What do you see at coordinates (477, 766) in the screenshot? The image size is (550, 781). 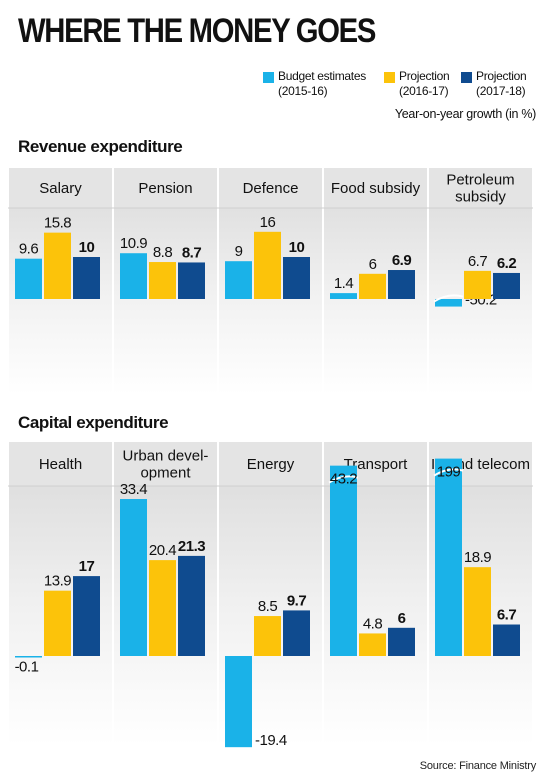 I see `source-note: Source: Finance Ministry` at bounding box center [477, 766].